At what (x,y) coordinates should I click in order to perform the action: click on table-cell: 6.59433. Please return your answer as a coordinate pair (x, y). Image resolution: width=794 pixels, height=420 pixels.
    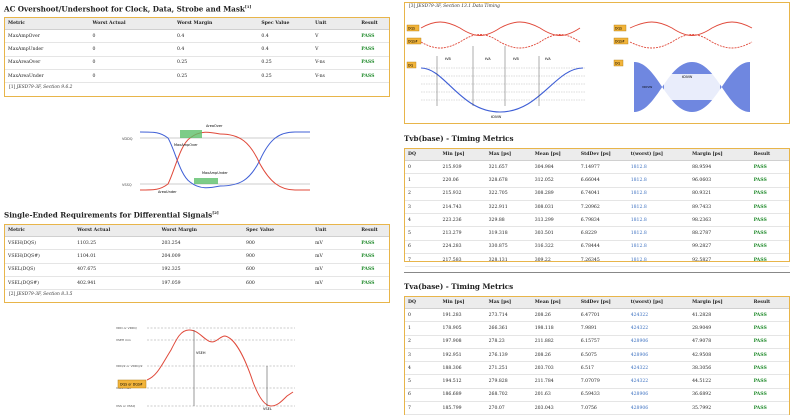
    Looking at the image, I should click on (602, 395).